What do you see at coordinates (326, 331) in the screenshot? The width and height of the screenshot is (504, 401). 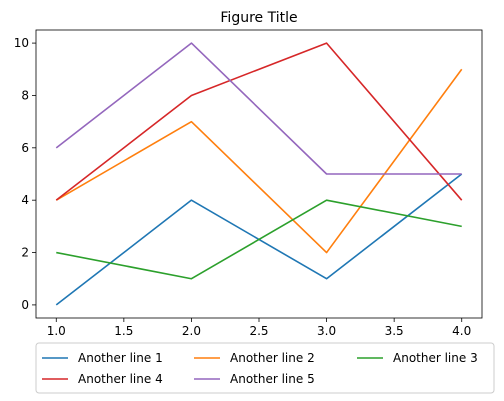 I see `x-tick-label: 3.0` at bounding box center [326, 331].